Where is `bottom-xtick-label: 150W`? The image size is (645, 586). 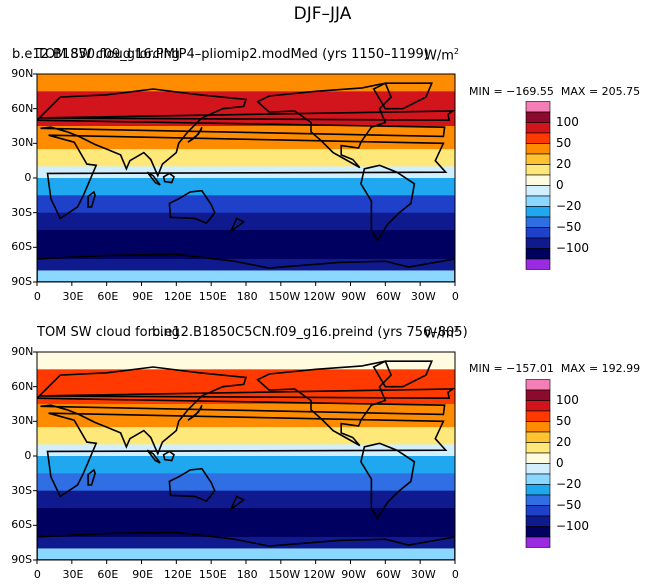 bottom-xtick-label: 150W is located at coordinates (284, 574).